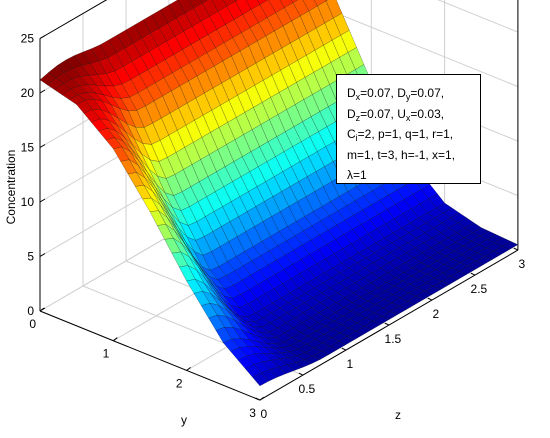 Image resolution: width=550 pixels, height=438 pixels. Describe the element at coordinates (28, 39) in the screenshot. I see `ctick-label: 25` at that location.